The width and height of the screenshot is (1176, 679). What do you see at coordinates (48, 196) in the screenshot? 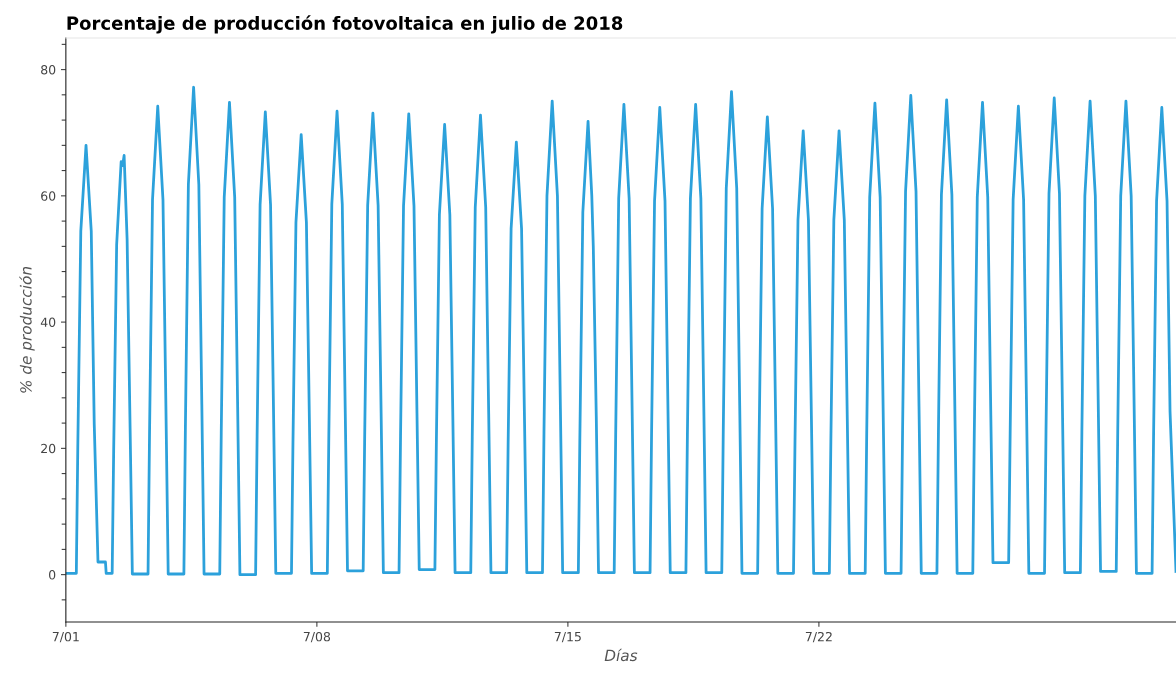
I see `y-tick-label: 60` at bounding box center [48, 196].